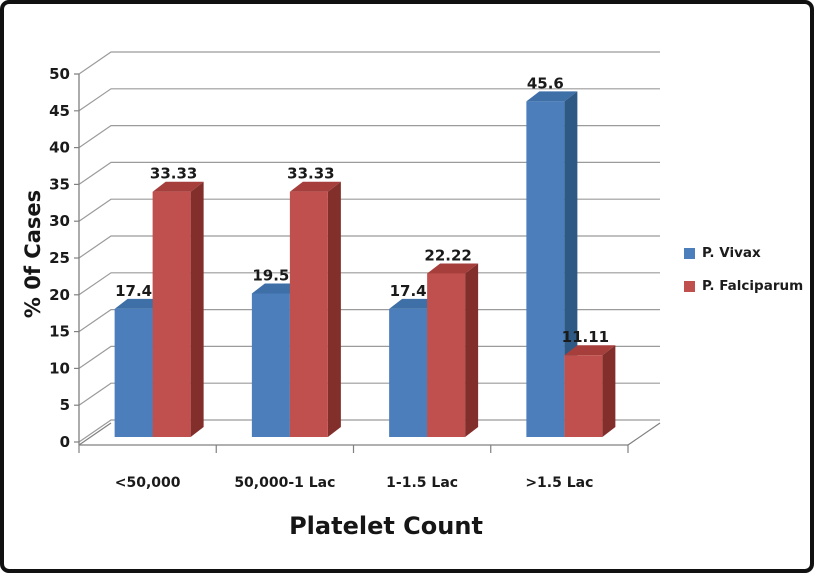  What do you see at coordinates (133, 372) in the screenshot?
I see `bar-front-s0-c0` at bounding box center [133, 372].